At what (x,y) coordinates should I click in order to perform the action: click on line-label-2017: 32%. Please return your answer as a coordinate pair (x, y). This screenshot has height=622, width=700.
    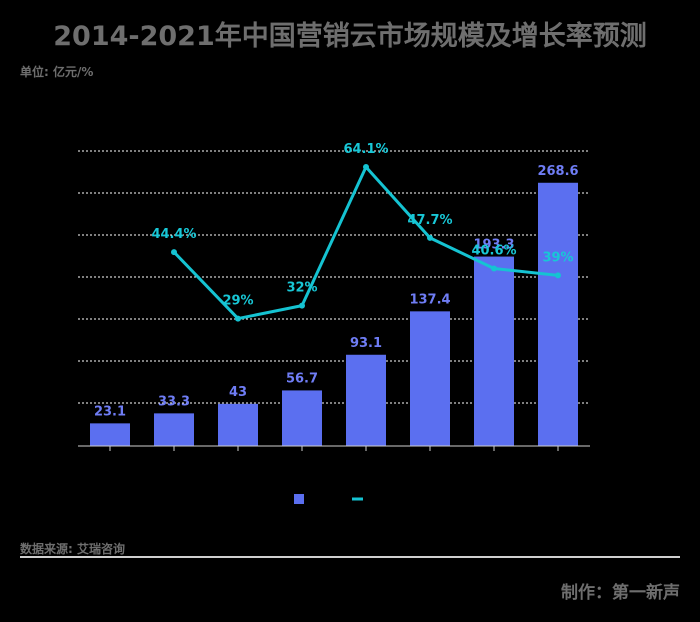
    Looking at the image, I should click on (301, 288).